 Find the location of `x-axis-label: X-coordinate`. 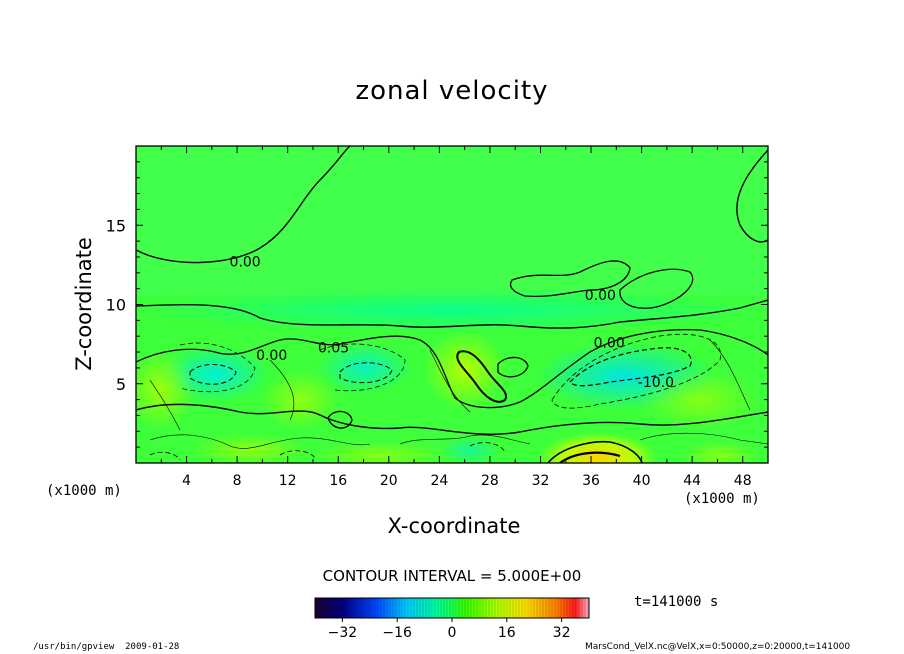

x-axis-label: X-coordinate is located at coordinates (454, 526).